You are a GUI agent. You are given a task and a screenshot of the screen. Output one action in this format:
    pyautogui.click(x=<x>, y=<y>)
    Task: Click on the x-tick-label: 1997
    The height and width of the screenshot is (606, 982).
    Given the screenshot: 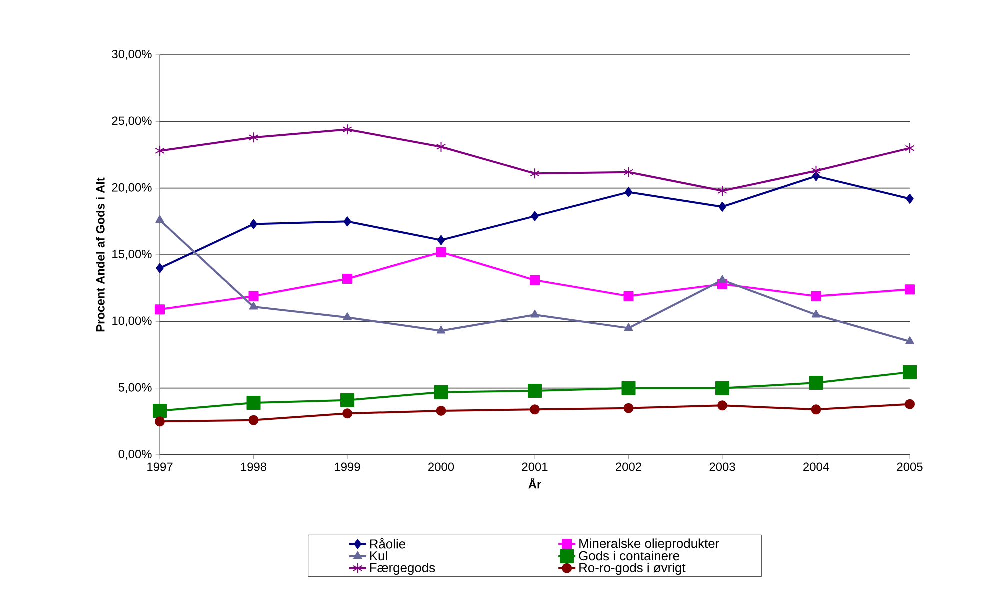 What is the action you would take?
    pyautogui.click(x=160, y=467)
    